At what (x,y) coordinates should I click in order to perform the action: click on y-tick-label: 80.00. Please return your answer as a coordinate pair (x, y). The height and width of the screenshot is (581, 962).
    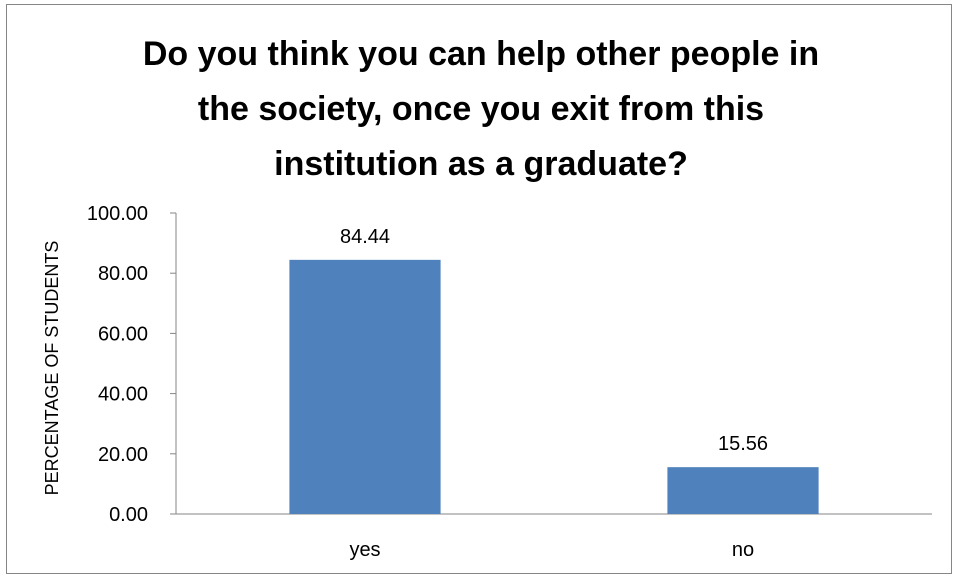
    Looking at the image, I should click on (123, 274).